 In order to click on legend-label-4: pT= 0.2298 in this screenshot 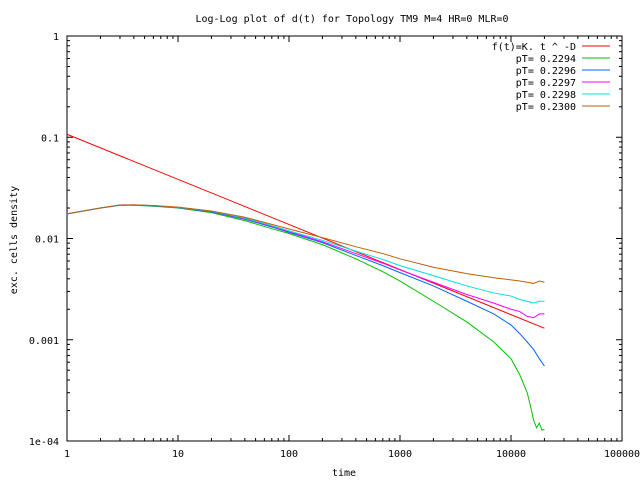, I will do `click(546, 95)`.